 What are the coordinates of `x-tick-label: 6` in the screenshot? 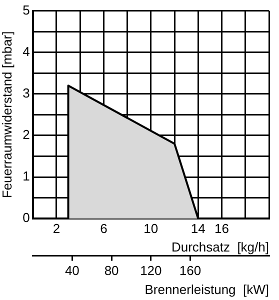 It's located at (104, 228).